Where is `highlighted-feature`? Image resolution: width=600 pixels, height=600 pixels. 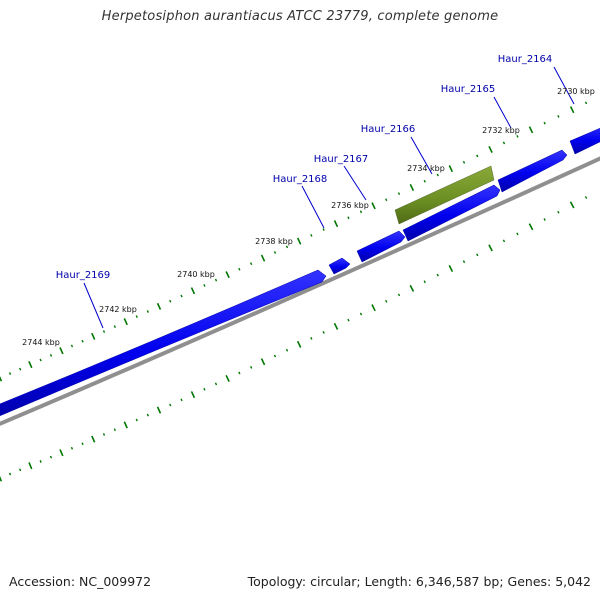 highlighted-feature is located at coordinates (444, 195).